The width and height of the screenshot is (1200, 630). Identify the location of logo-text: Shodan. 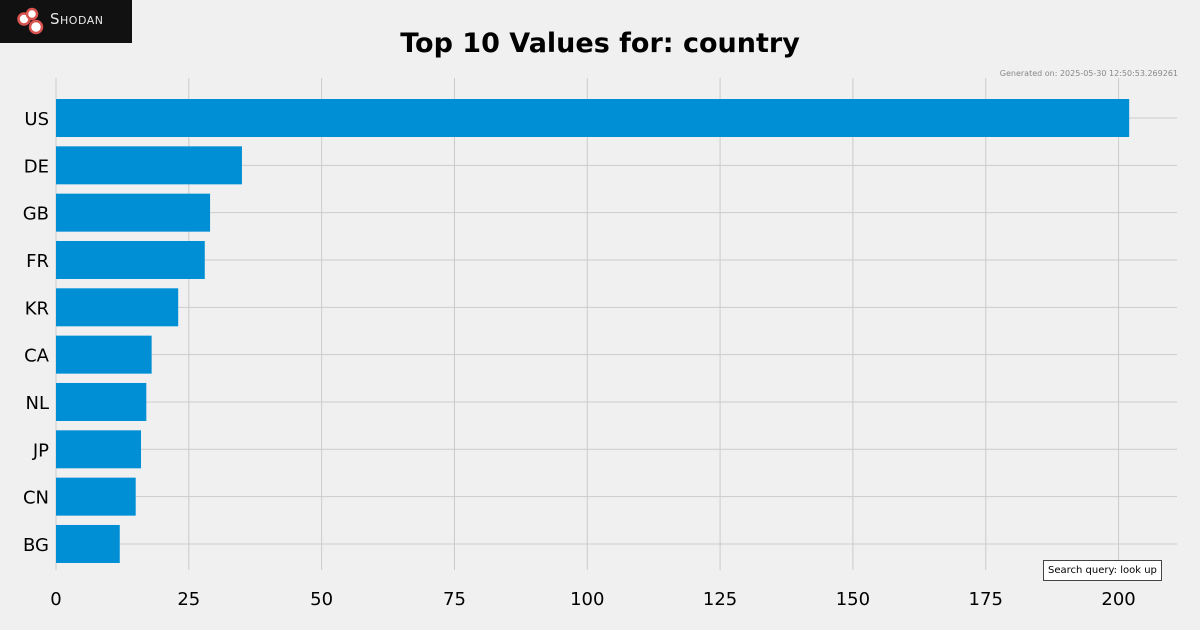
(77, 19).